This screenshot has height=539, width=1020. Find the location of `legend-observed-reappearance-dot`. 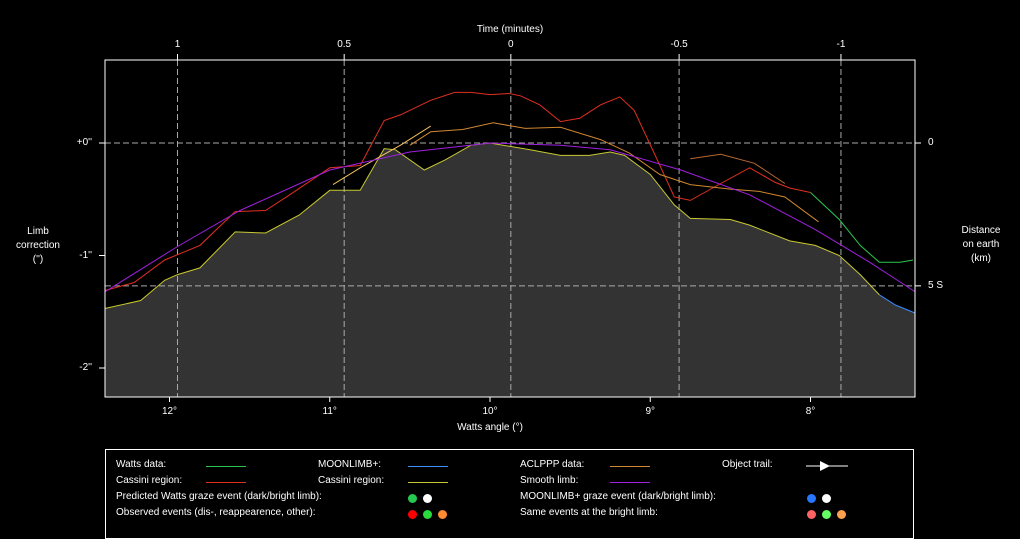

legend-observed-reappearance-dot is located at coordinates (427, 514).